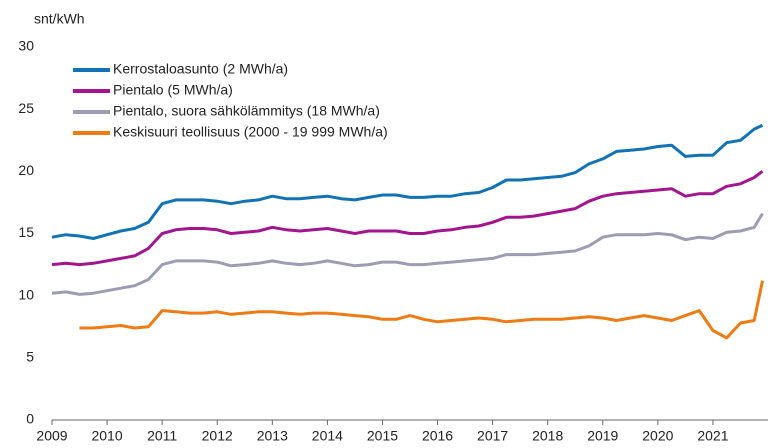 The image size is (771, 448). I want to click on y-tick-label: 0, so click(30, 419).